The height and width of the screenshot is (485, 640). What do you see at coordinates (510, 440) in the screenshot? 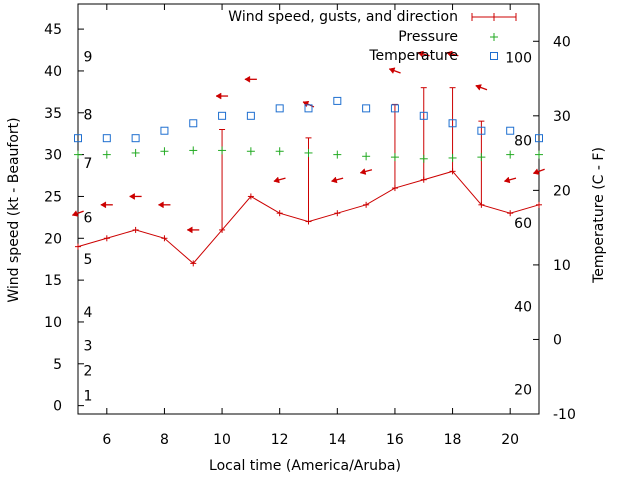
I see `x-tick-label: 20` at bounding box center [510, 440].